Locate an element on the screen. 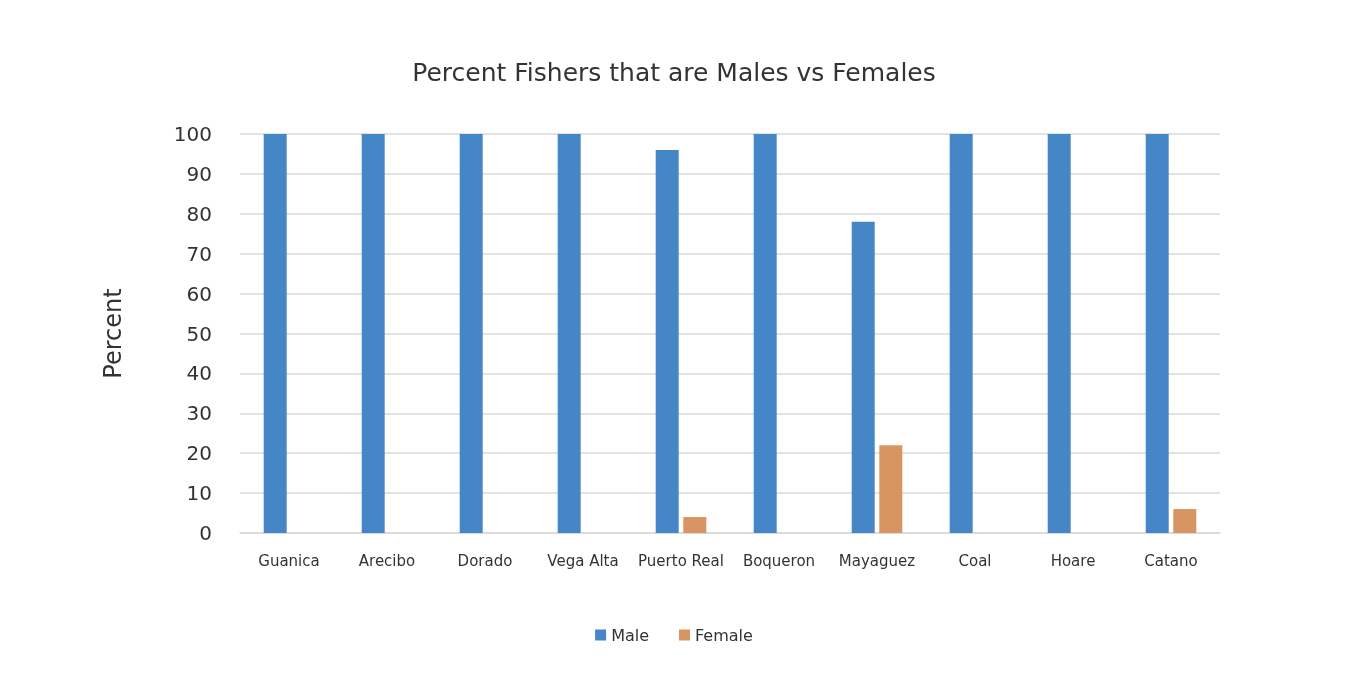 This screenshot has width=1348, height=696. y-tick-label: 50 is located at coordinates (199, 333).